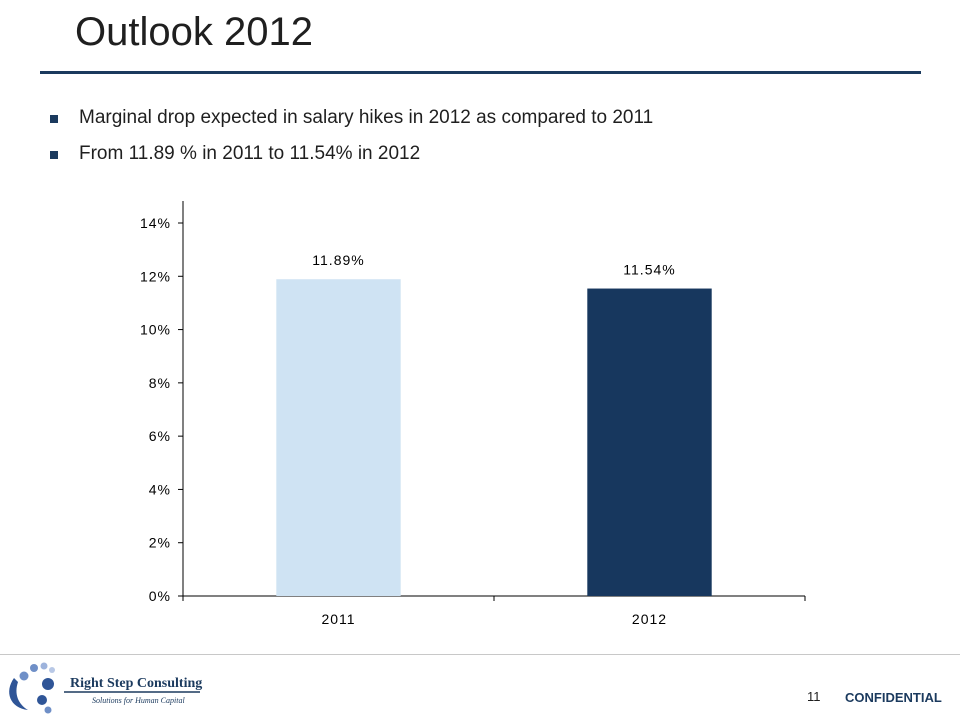 The height and width of the screenshot is (720, 960). Describe the element at coordinates (155, 330) in the screenshot. I see `y-tick-label: 10%` at that location.